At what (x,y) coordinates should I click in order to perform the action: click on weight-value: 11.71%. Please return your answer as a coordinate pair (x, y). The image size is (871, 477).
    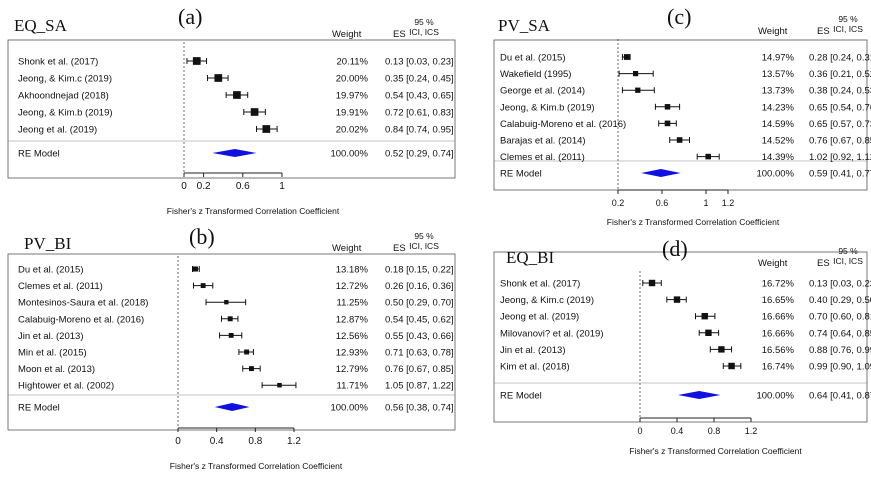
    Looking at the image, I should click on (352, 386).